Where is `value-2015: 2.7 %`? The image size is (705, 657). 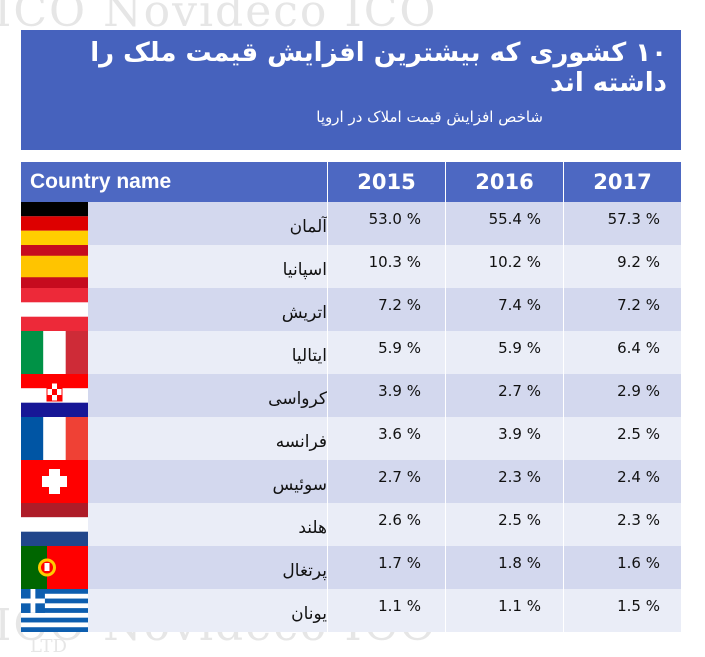
value-2015: 2.7 % is located at coordinates (399, 477).